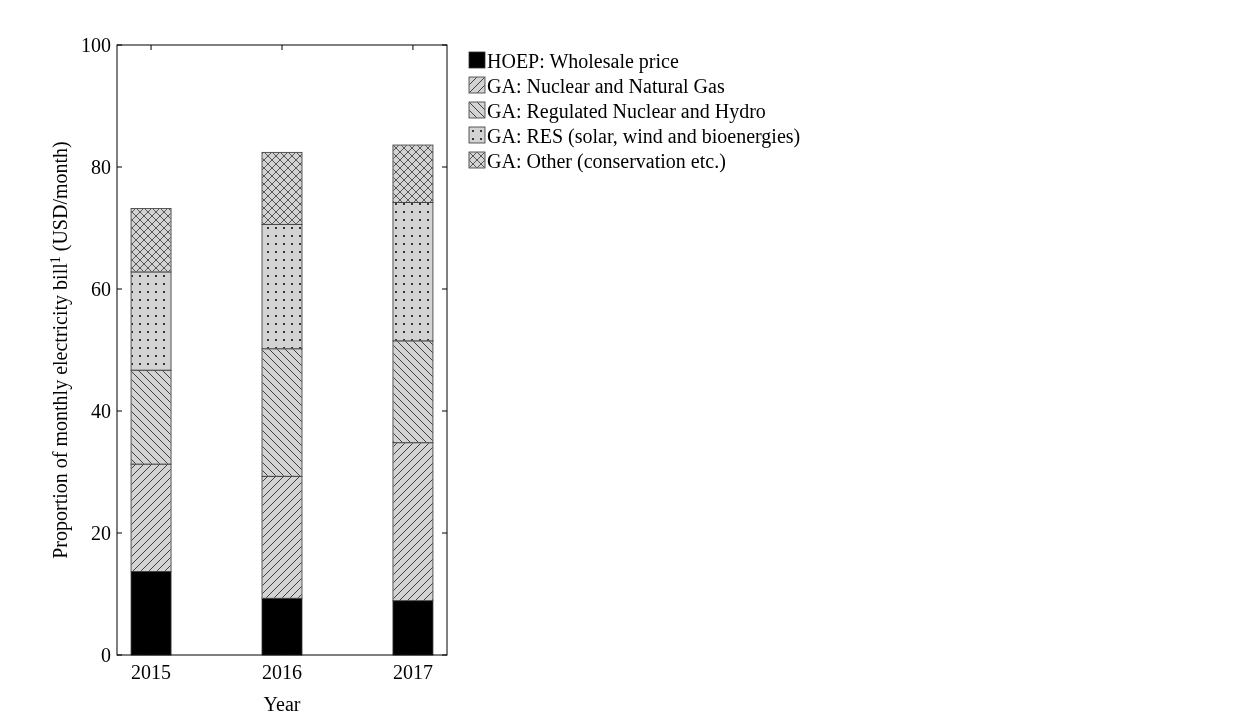 The height and width of the screenshot is (725, 1242). What do you see at coordinates (626, 111) in the screenshot?
I see `legend-label: GA: Regulated Nuclear and Hydro` at bounding box center [626, 111].